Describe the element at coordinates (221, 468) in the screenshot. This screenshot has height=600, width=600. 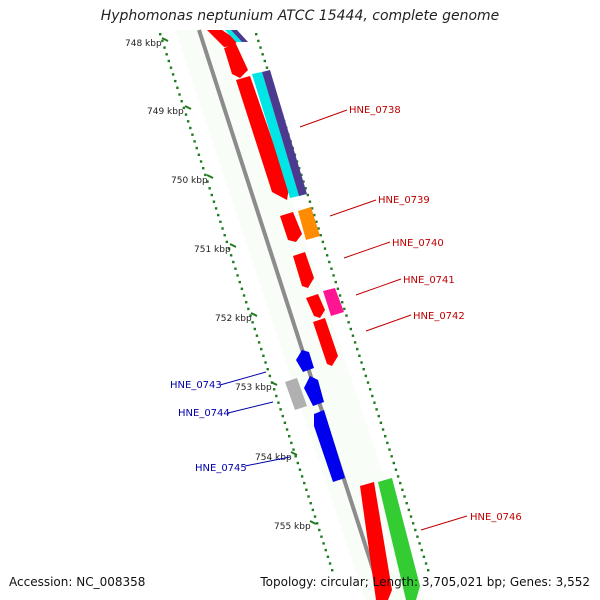
I see `gene-label: HNE_0745` at that location.